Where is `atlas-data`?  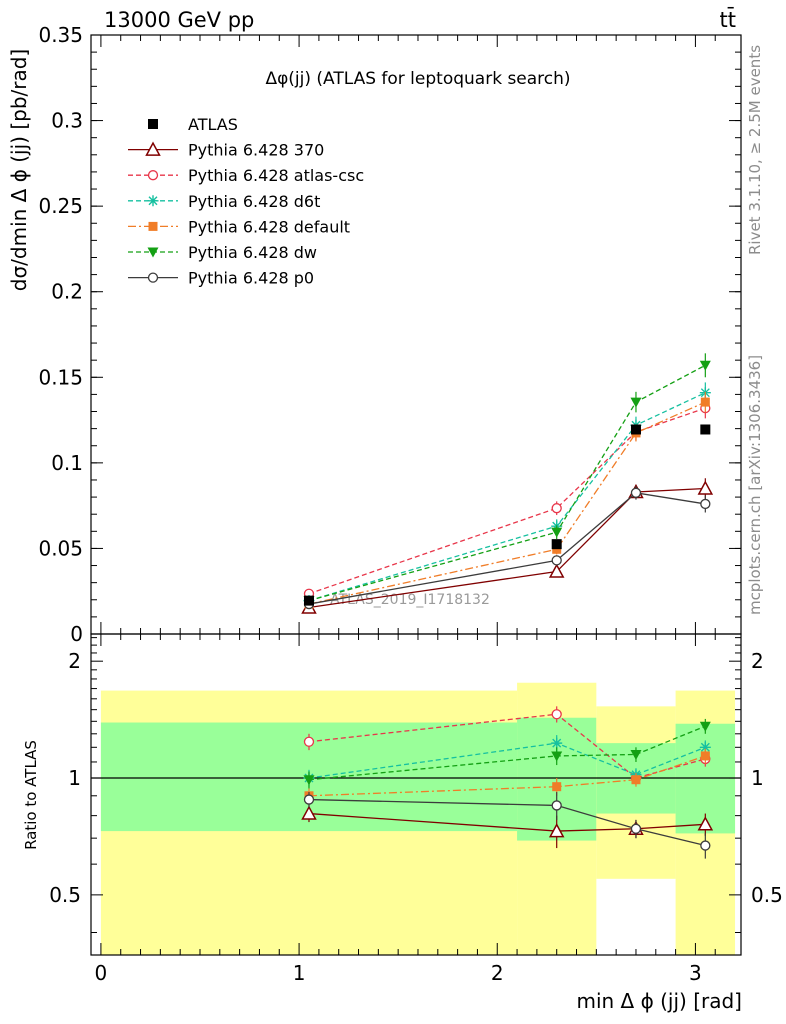
atlas-data is located at coordinates (507, 515).